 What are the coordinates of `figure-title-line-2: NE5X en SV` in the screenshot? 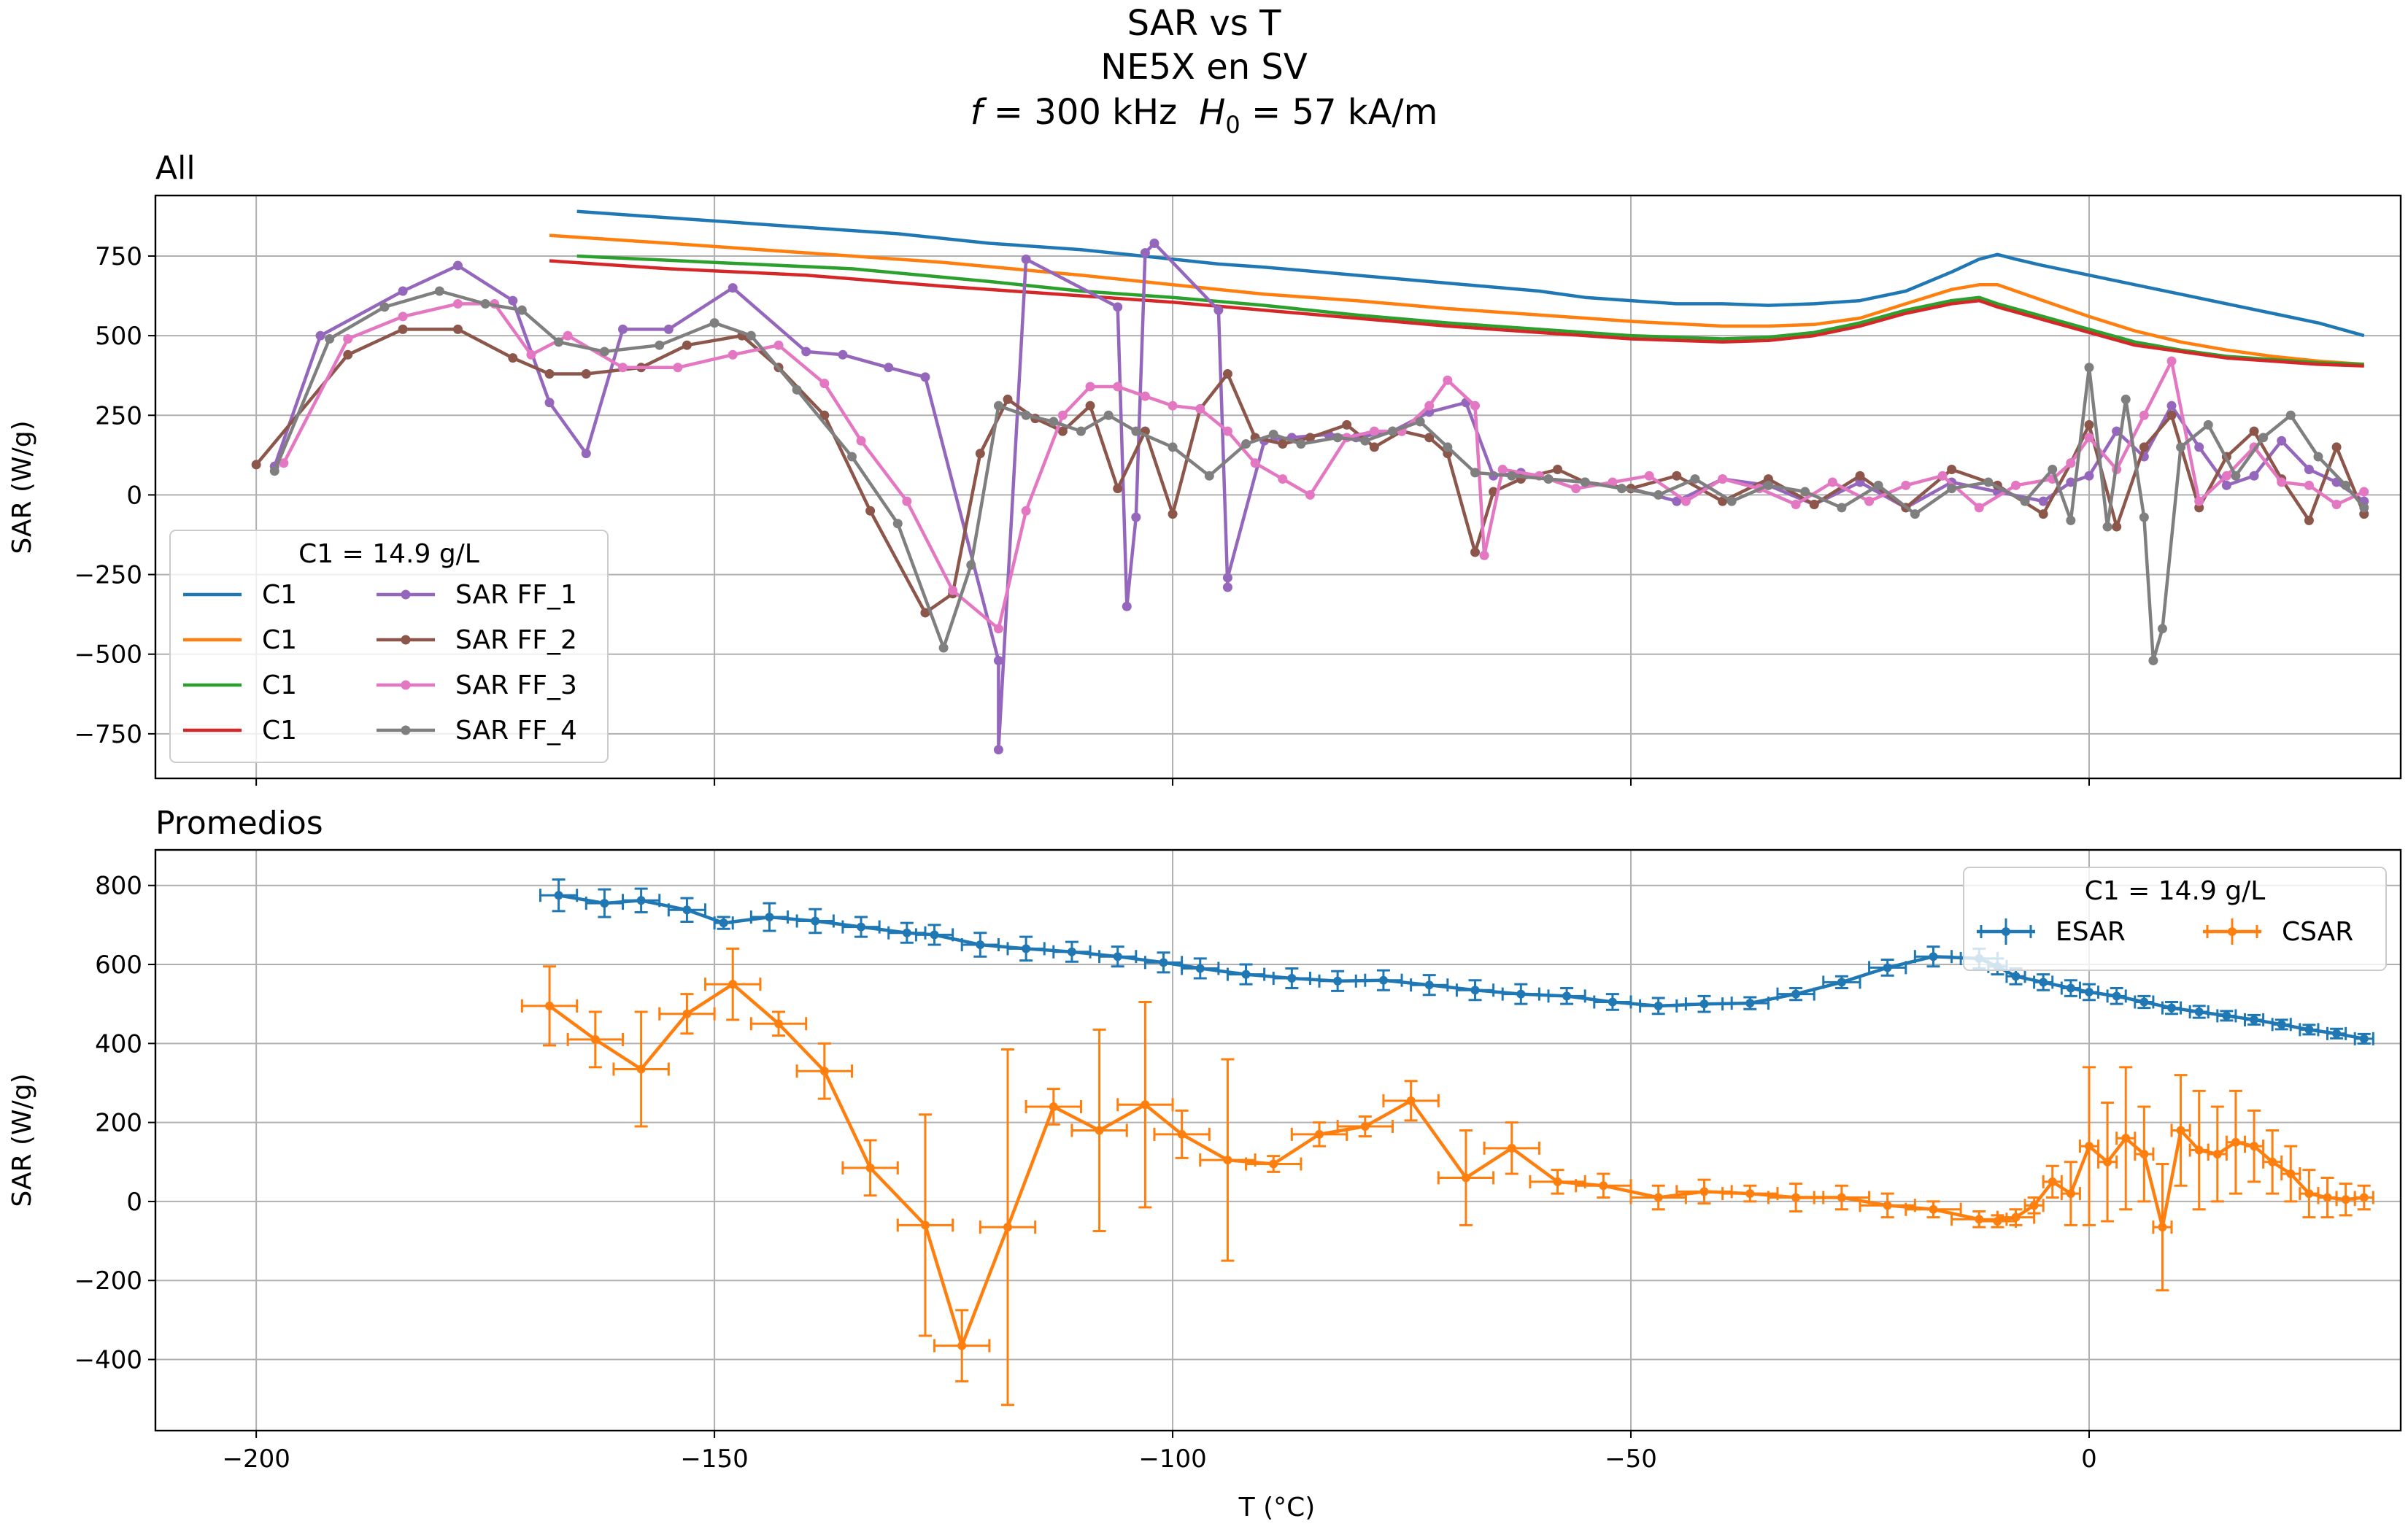 It's located at (1204, 68).